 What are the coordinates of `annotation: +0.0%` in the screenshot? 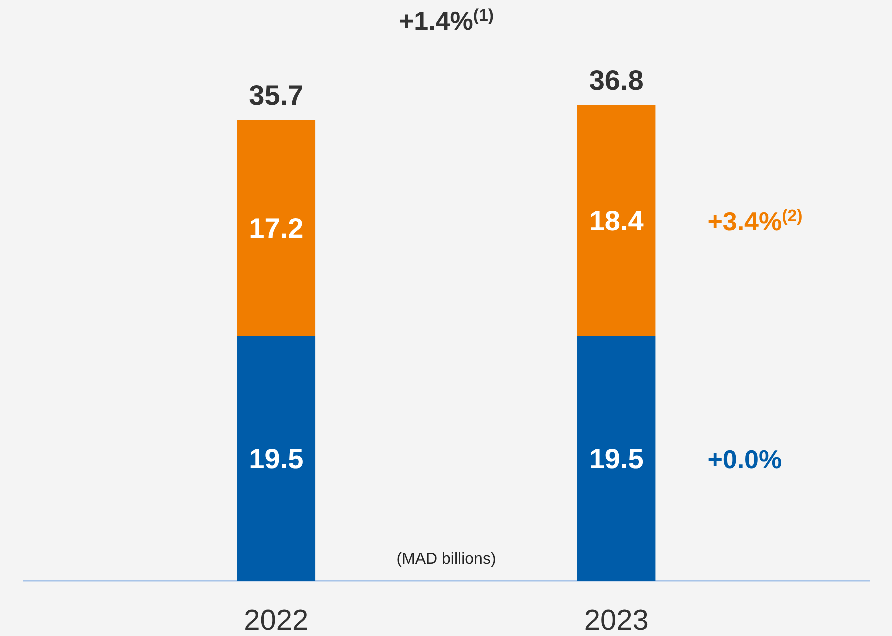 It's located at (745, 459).